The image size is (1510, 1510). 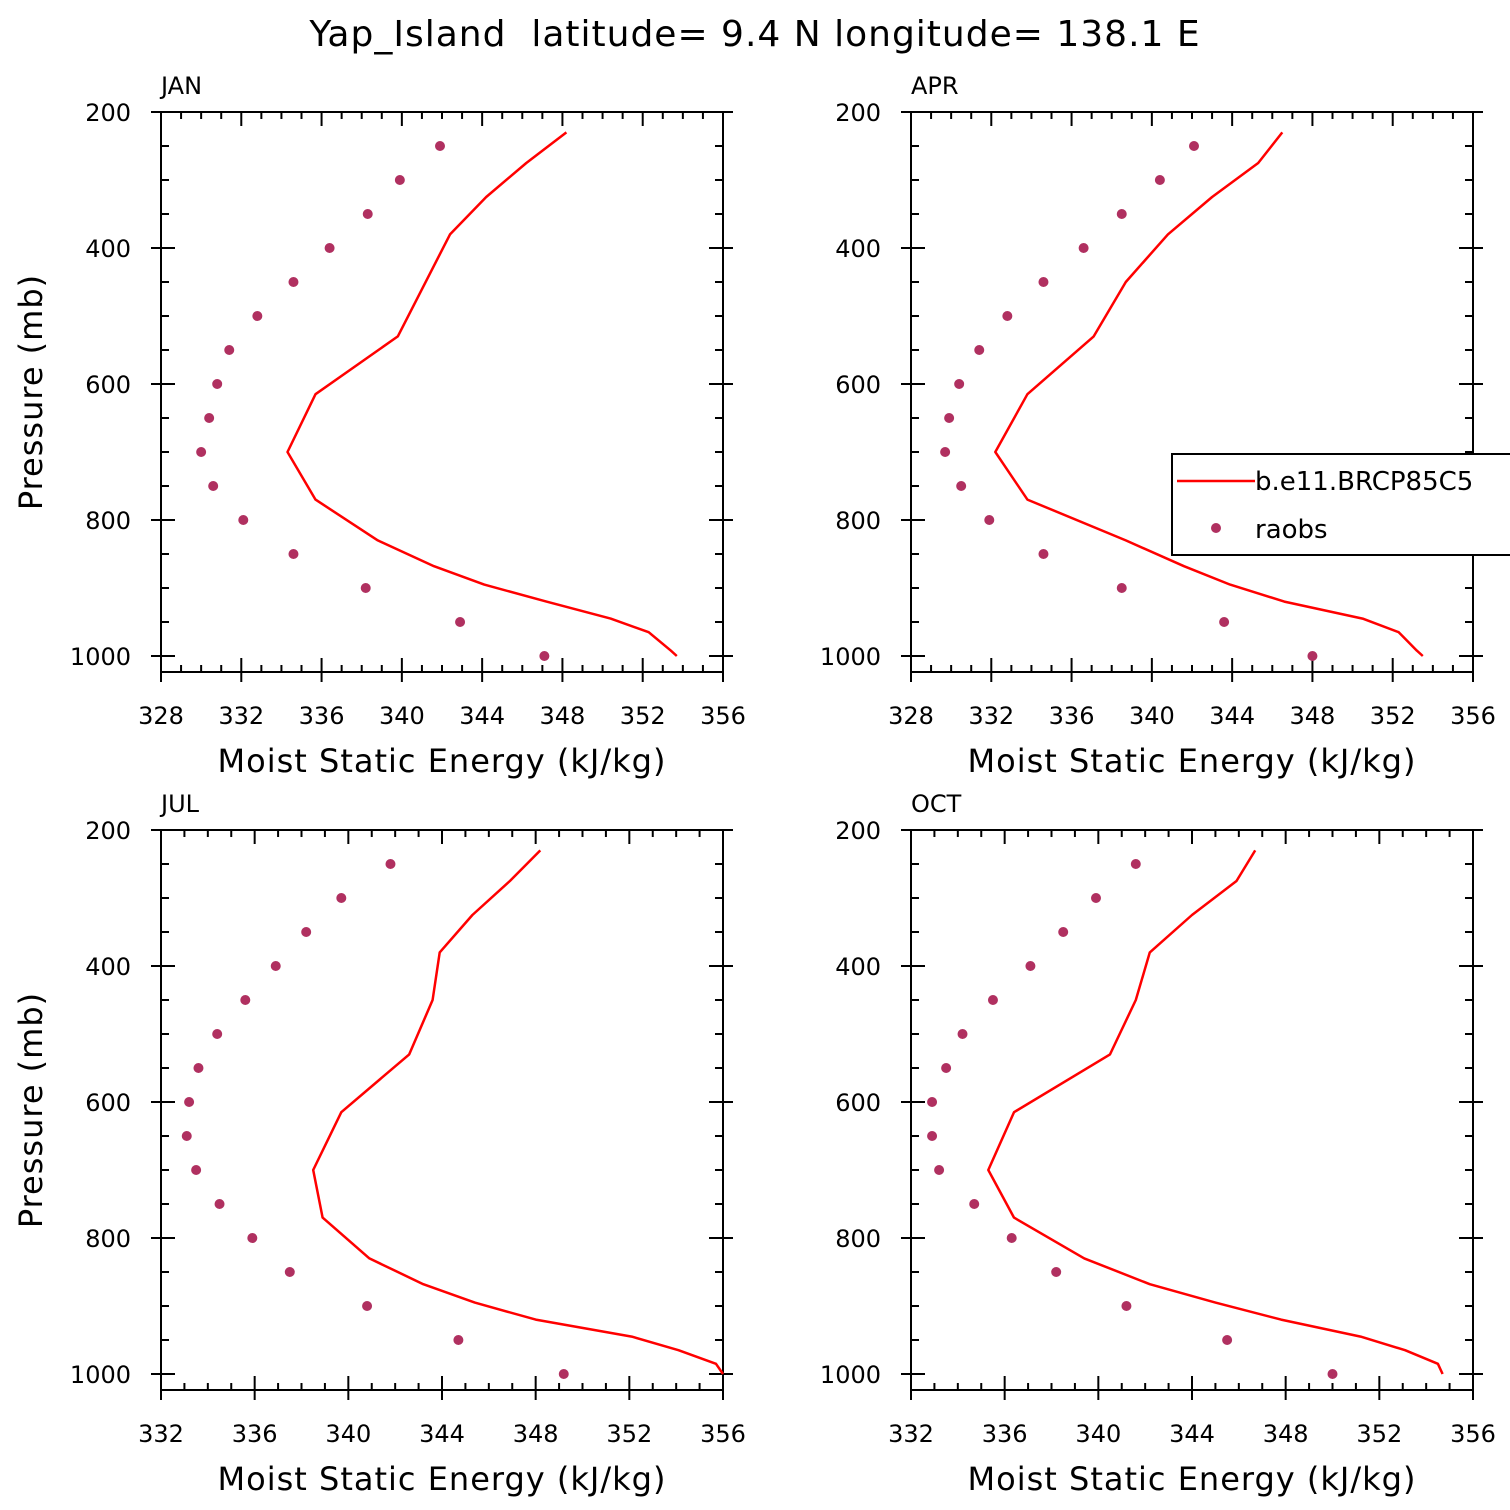 What do you see at coordinates (936, 804) in the screenshot?
I see `panel-label: OCT` at bounding box center [936, 804].